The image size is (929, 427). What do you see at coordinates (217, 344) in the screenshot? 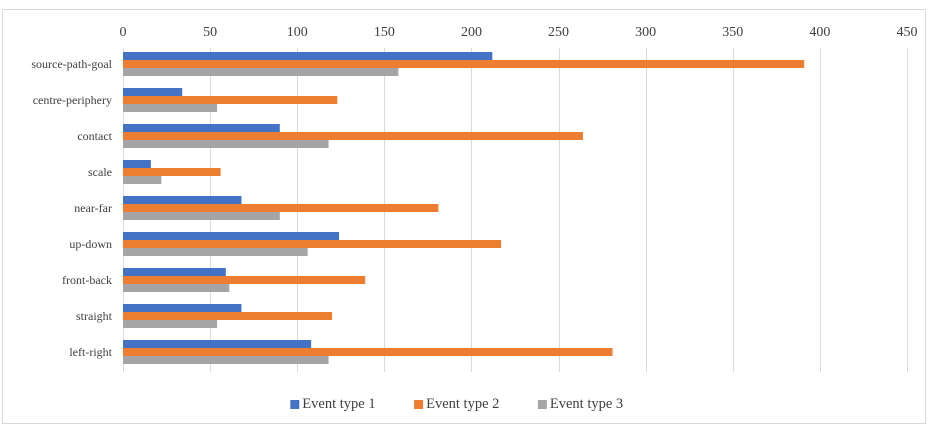
I see `bar-event-type-1-left-right` at bounding box center [217, 344].